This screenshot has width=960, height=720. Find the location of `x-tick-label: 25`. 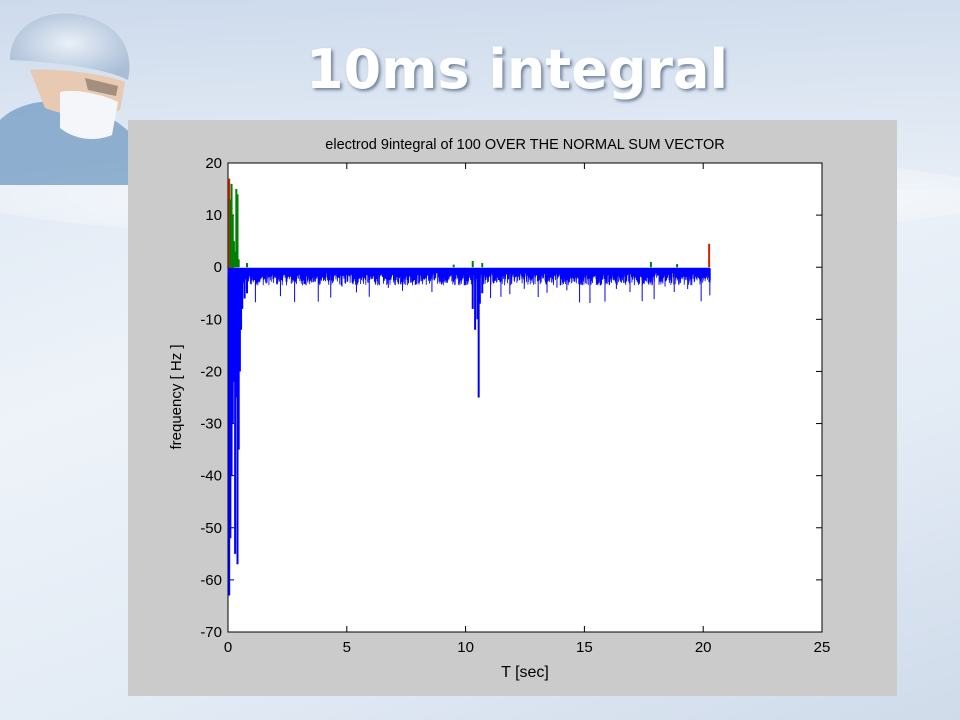

x-tick-label: 25 is located at coordinates (822, 647).